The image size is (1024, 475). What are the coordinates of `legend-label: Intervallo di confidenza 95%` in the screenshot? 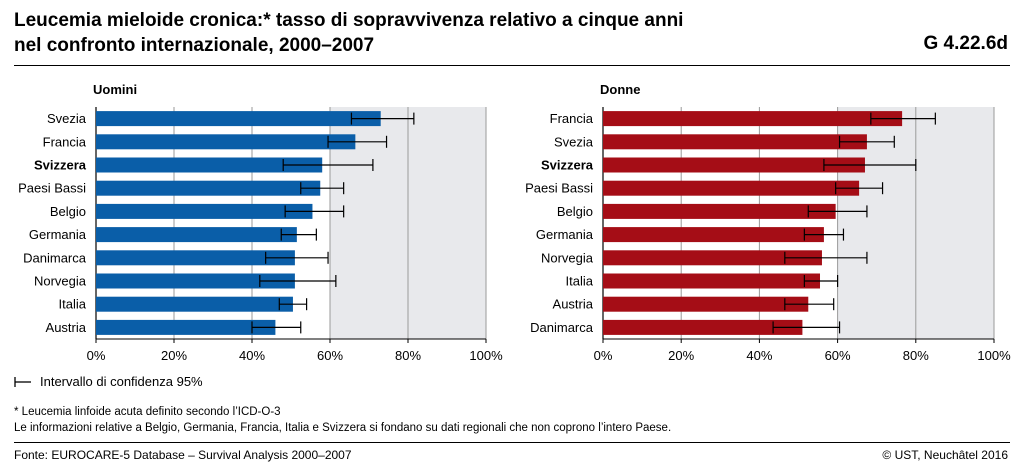 It's located at (121, 381).